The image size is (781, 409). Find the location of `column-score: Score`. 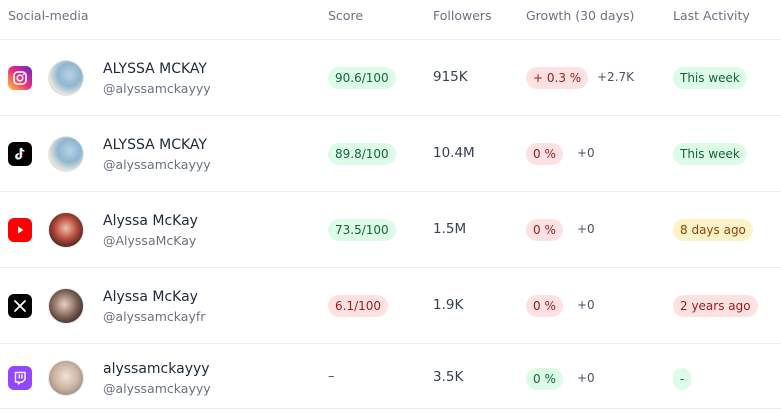

column-score: Score is located at coordinates (346, 15).